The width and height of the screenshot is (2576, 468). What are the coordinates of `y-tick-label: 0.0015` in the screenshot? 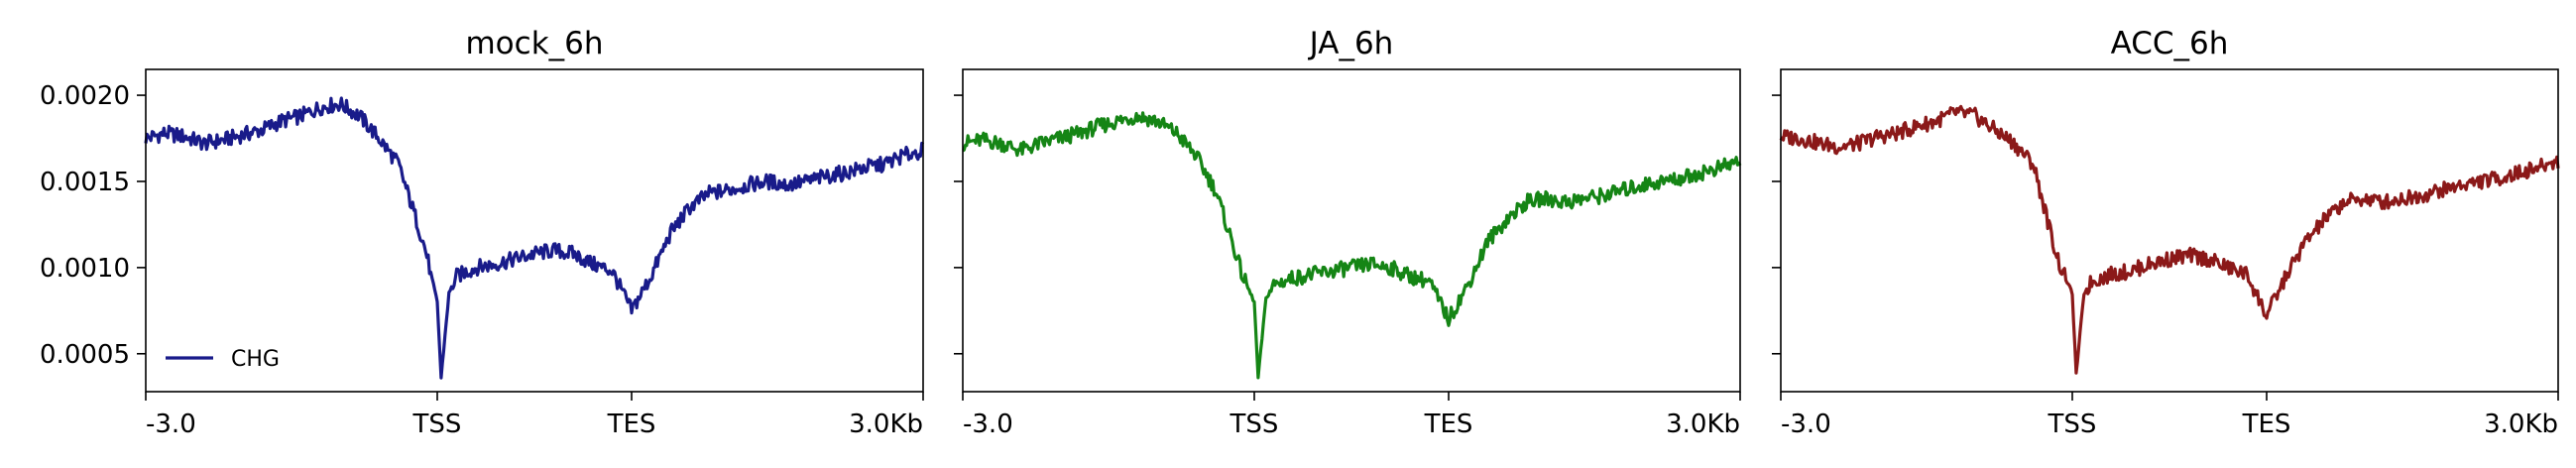 It's located at (85, 182).